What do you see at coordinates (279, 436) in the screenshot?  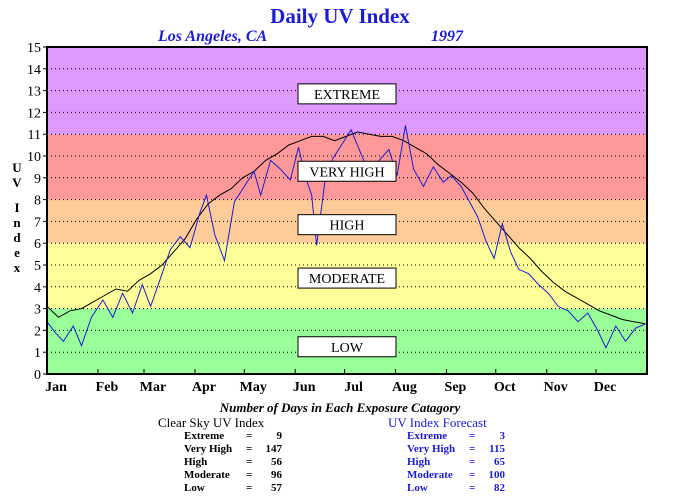 I see `clear-sky-value: 9` at bounding box center [279, 436].